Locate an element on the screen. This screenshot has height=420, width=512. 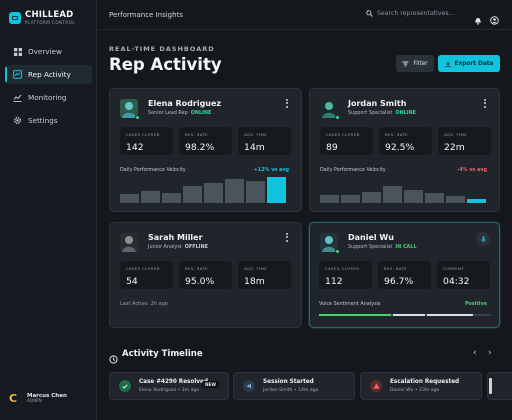
sidebar-item-monitoring: Monitoring is located at coordinates (48, 97).